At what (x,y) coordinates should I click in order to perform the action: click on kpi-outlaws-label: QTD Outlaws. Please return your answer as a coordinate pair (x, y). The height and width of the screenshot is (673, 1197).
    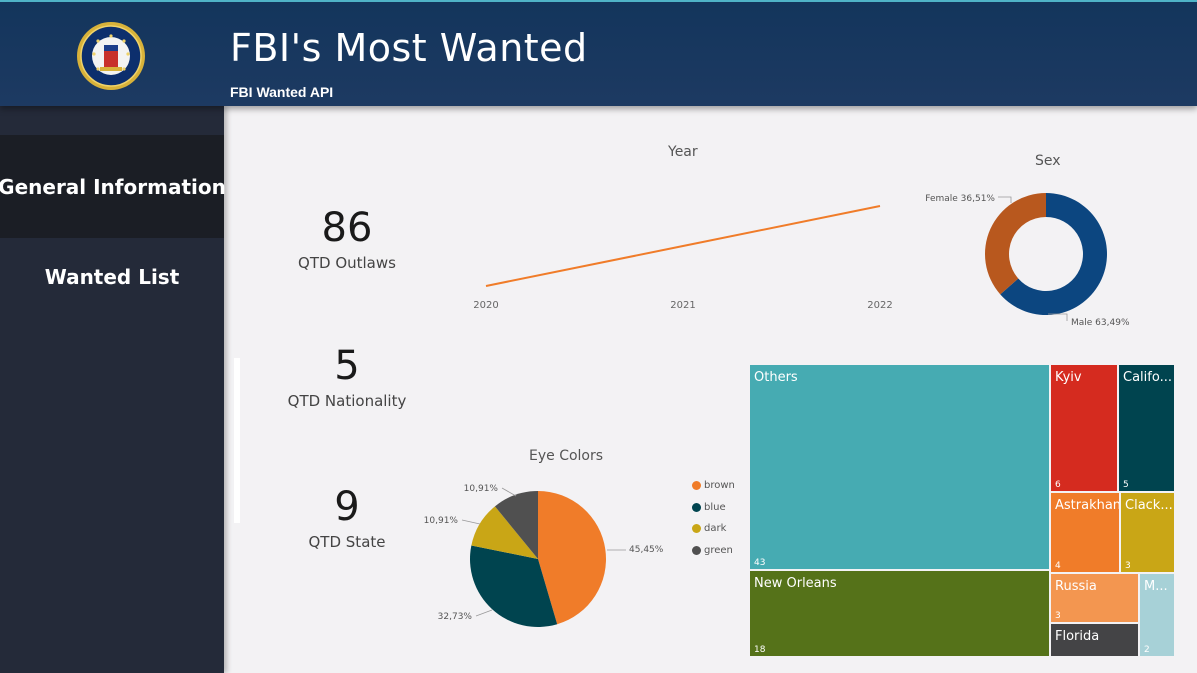
    Looking at the image, I should click on (347, 263).